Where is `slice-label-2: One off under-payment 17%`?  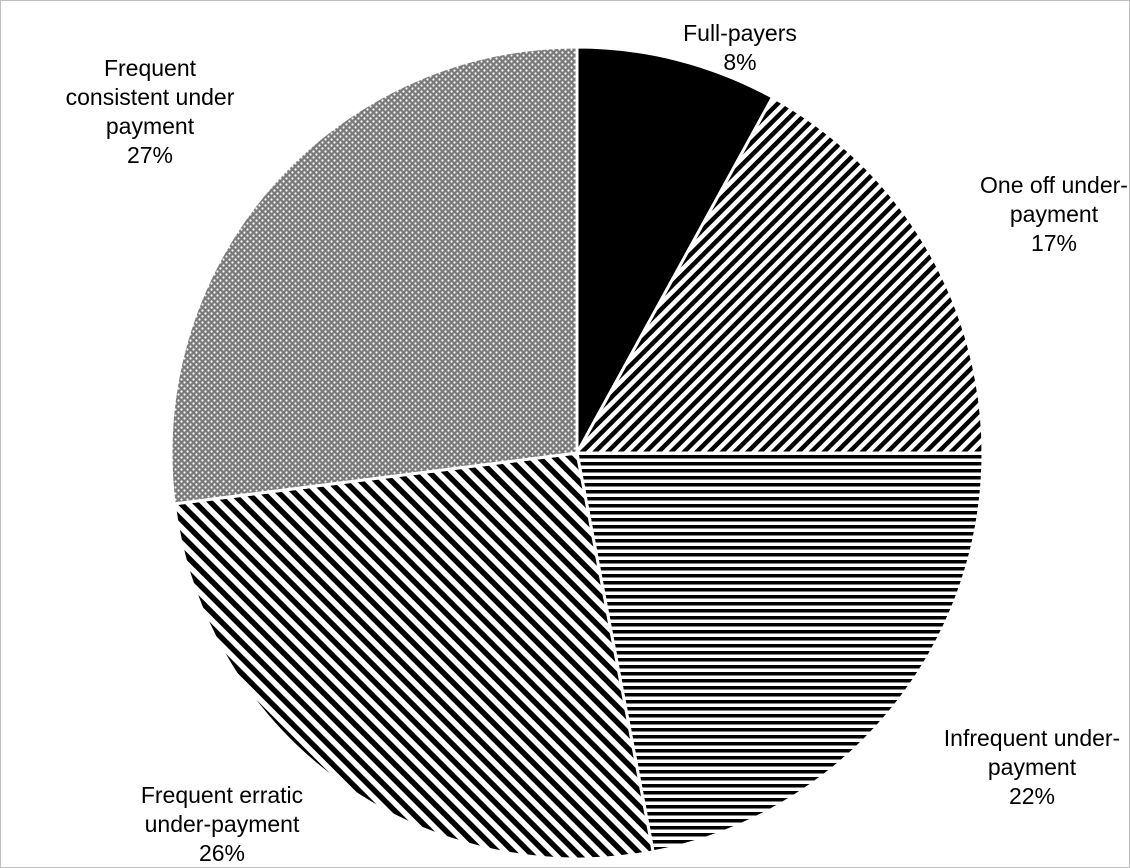 slice-label-2: One off under-payment 17% is located at coordinates (1054, 214).